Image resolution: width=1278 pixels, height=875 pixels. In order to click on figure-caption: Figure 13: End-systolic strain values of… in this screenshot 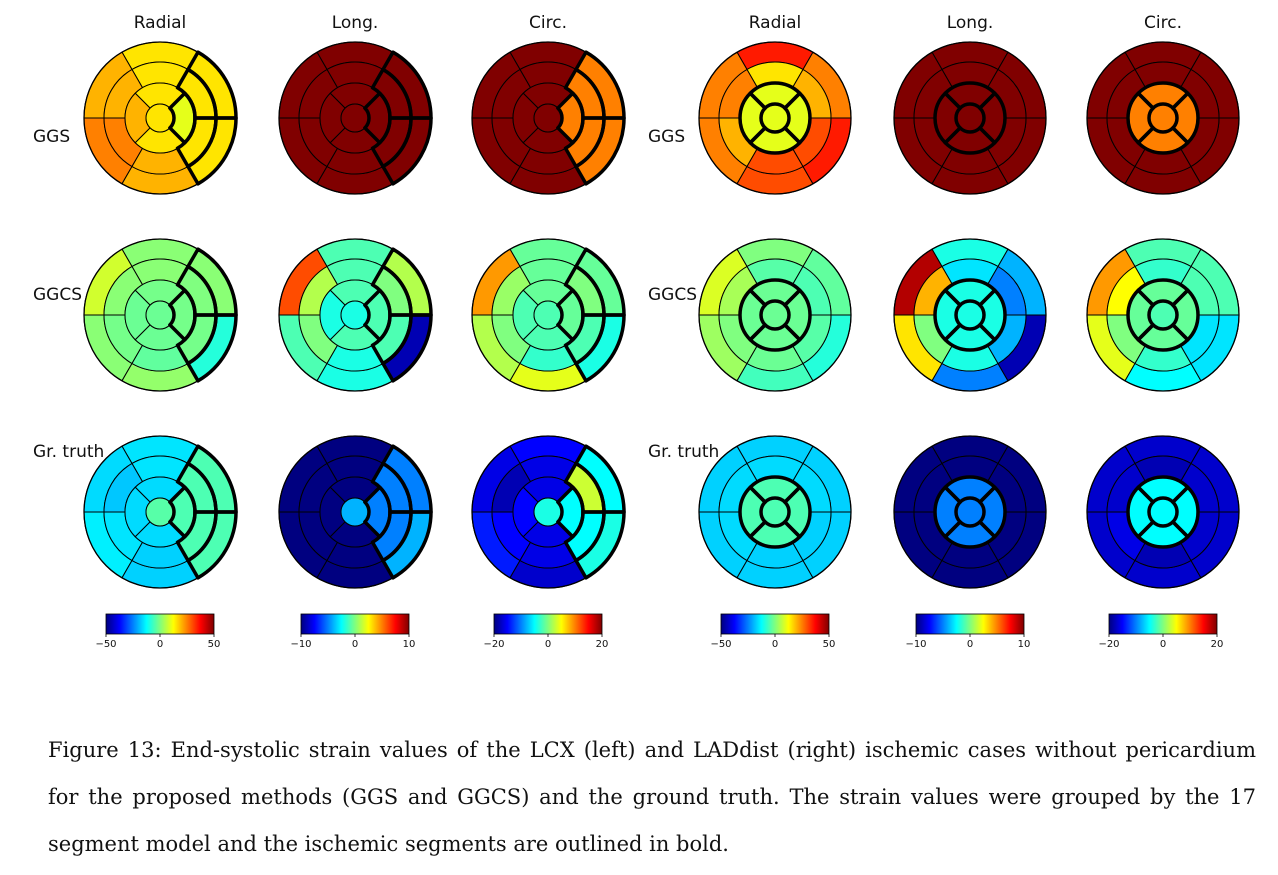, I will do `click(652, 797)`.